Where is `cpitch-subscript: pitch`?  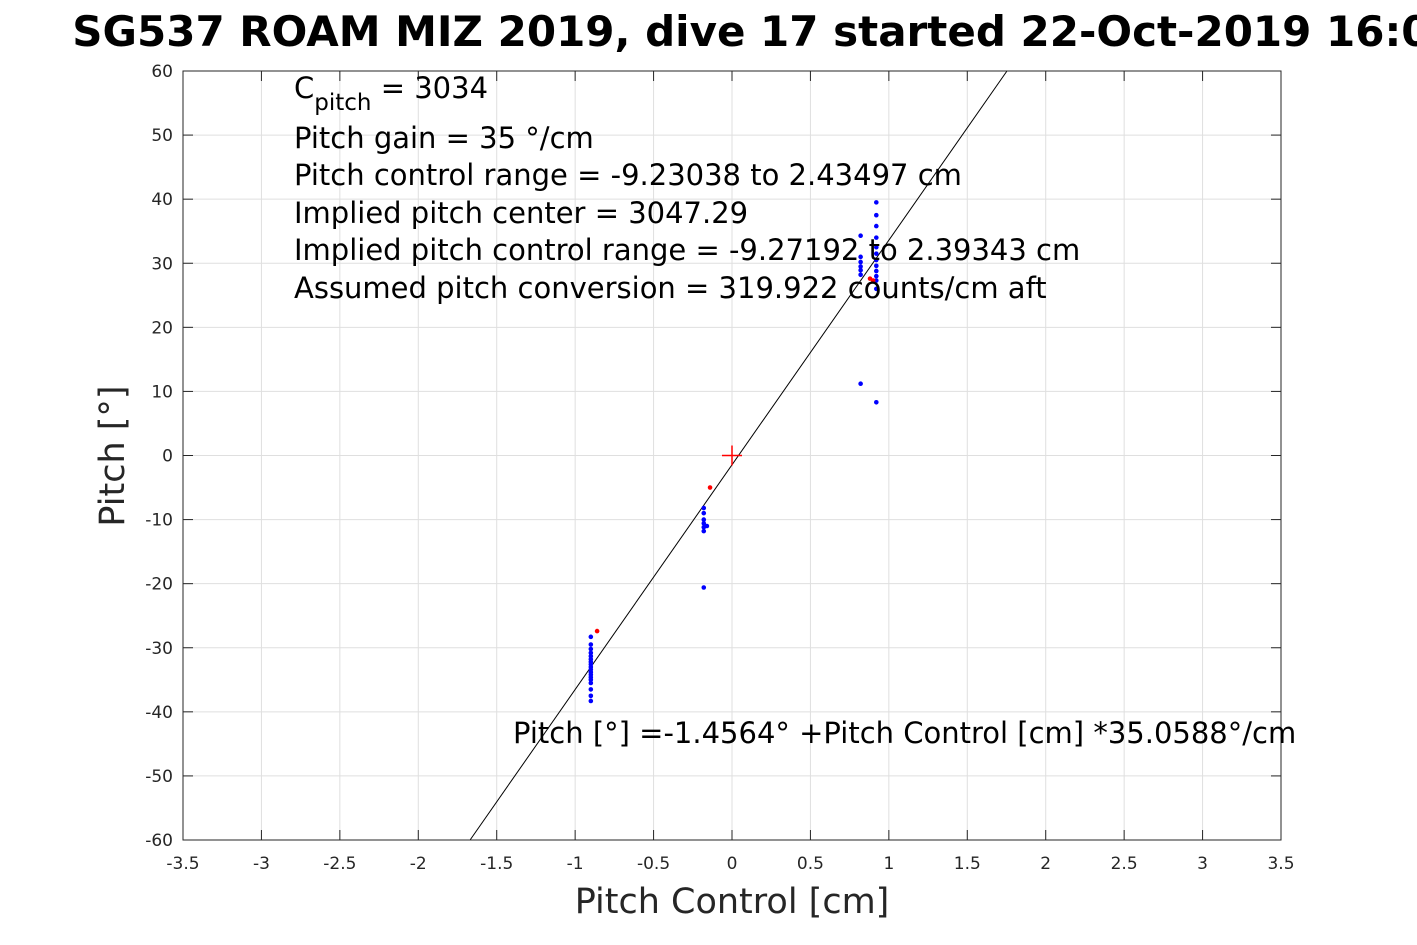
cpitch-subscript: pitch is located at coordinates (342, 103).